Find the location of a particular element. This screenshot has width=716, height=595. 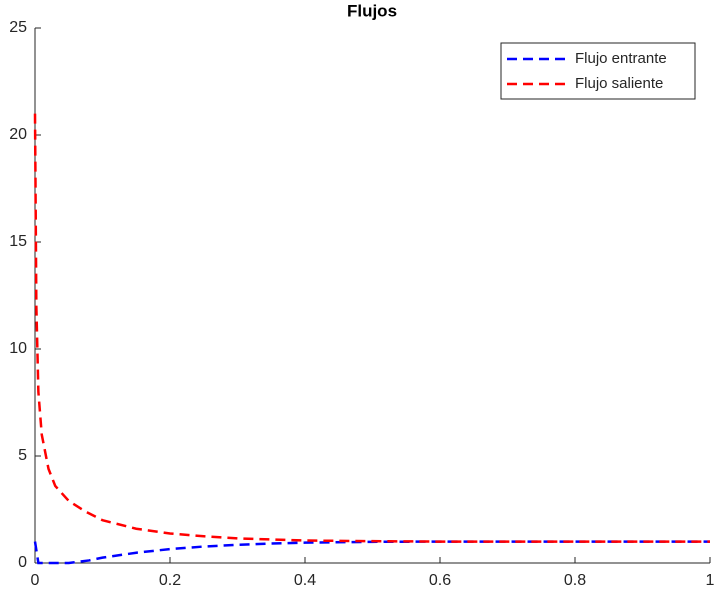

x-tick-label: 0.4 is located at coordinates (305, 580).